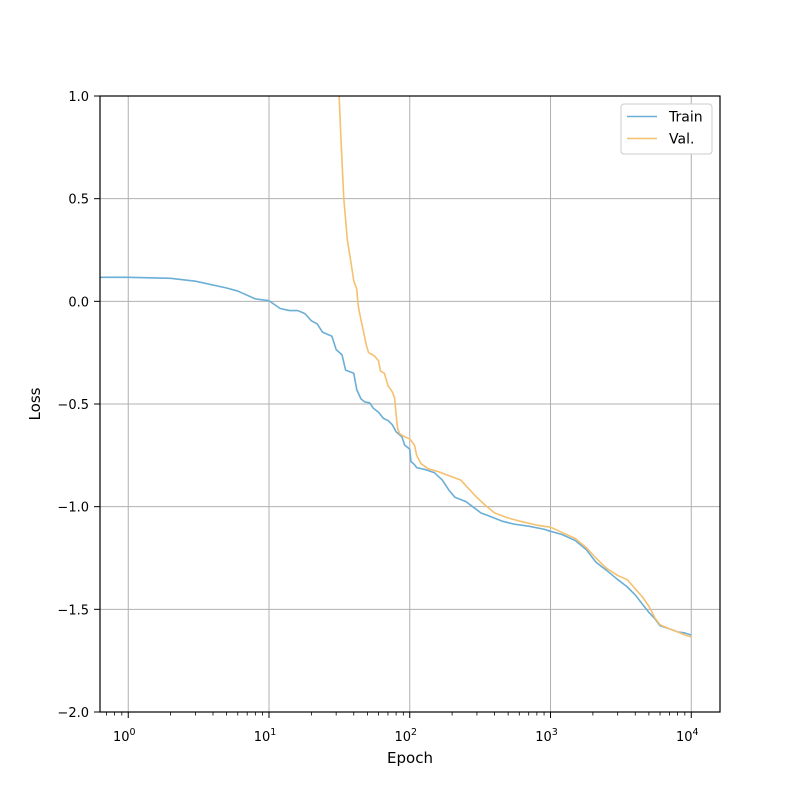  Describe the element at coordinates (410, 758) in the screenshot. I see `x-axis-label: Epoch` at that location.